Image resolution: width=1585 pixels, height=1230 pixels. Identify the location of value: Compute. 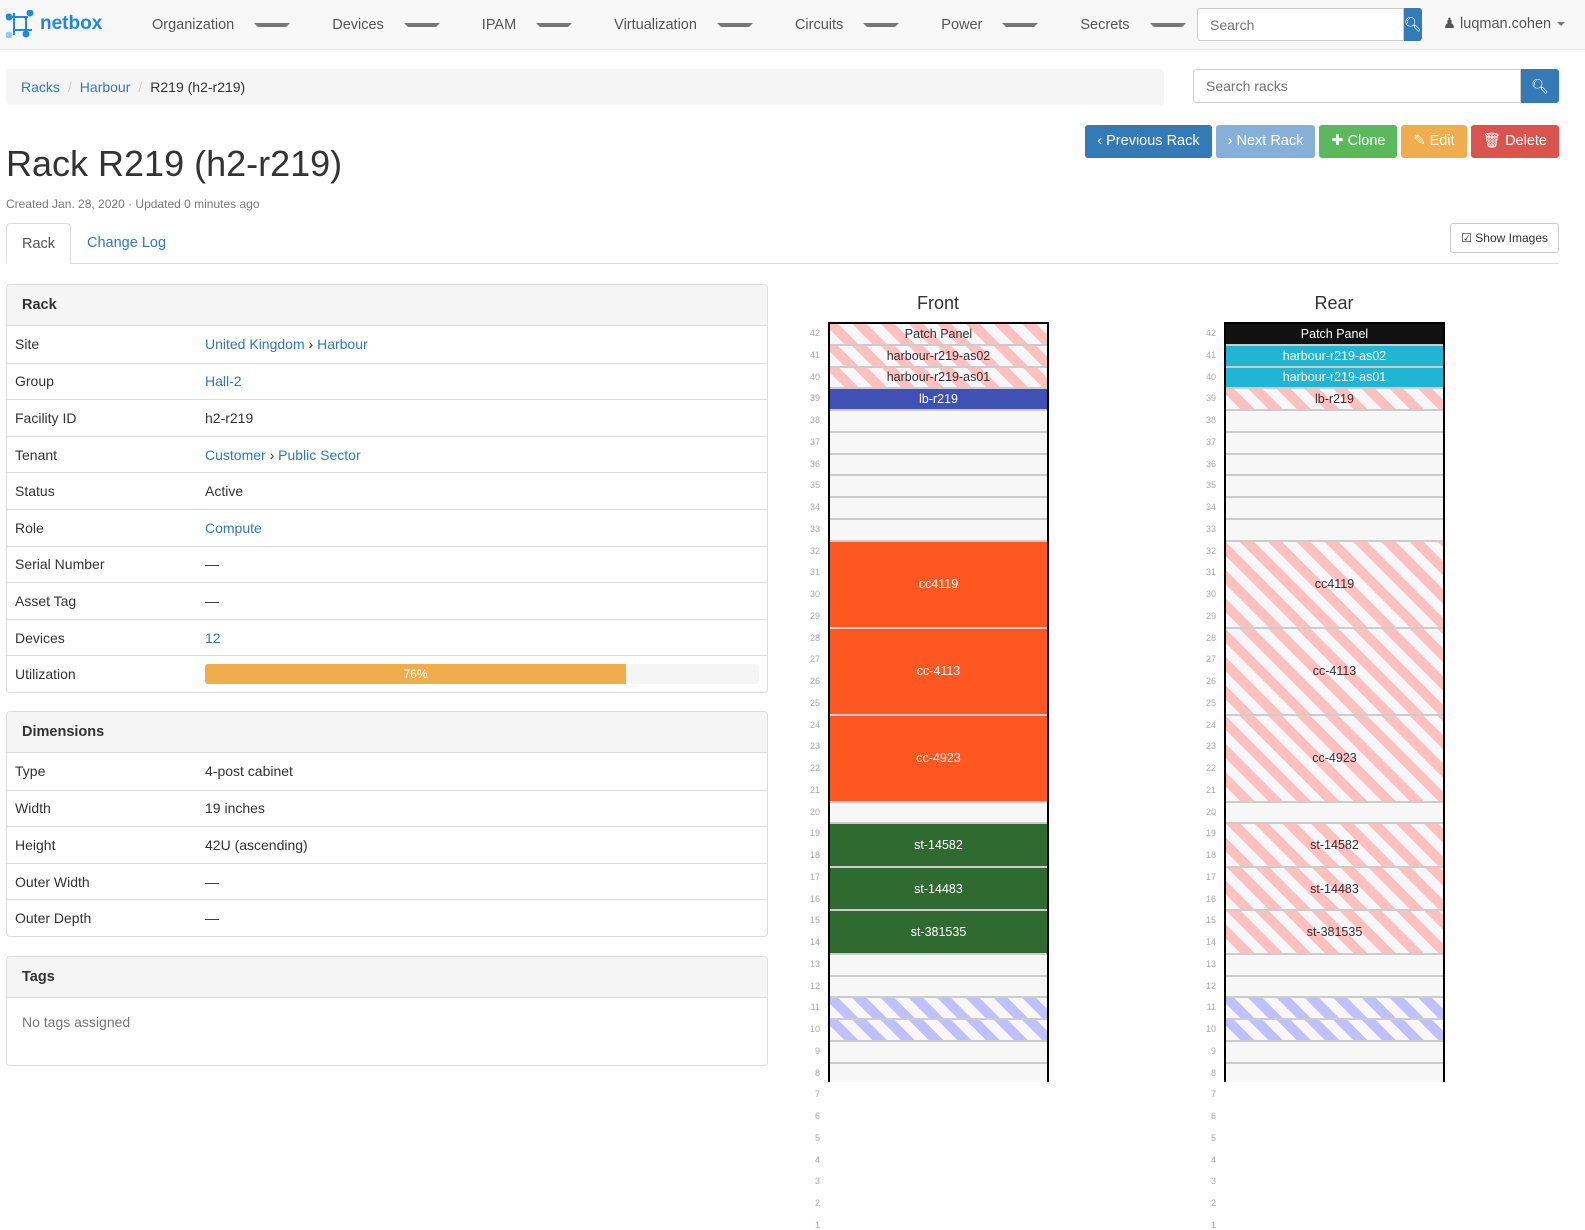
(233, 527).